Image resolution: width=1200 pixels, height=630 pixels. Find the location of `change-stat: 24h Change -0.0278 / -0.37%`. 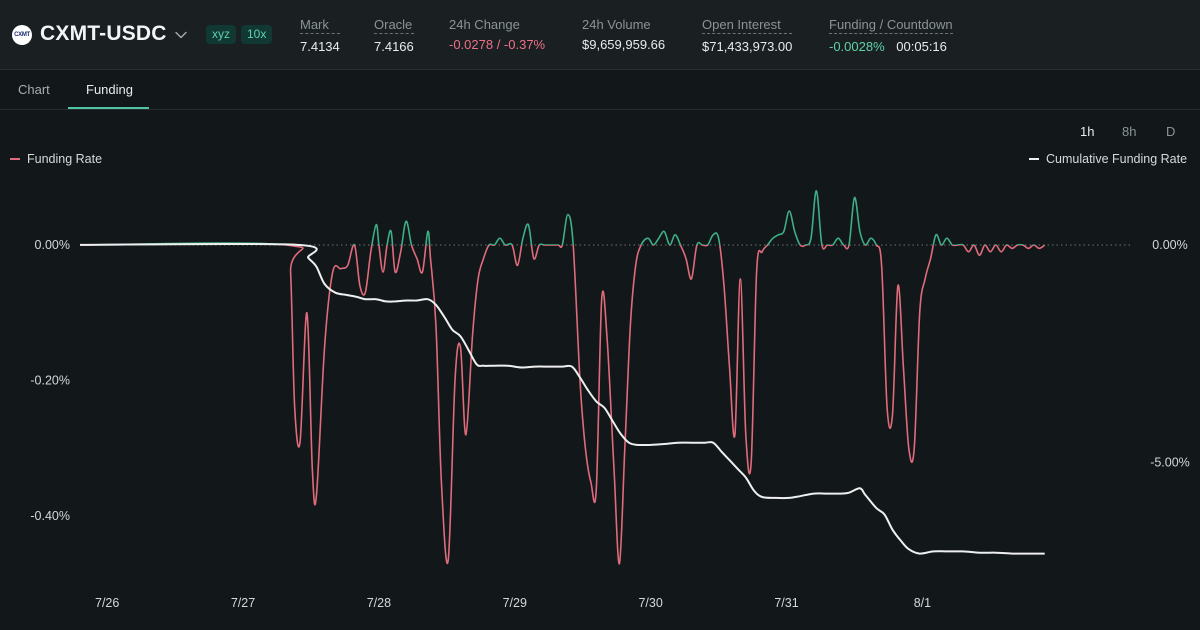

change-stat: 24h Change -0.0278 / -0.37% is located at coordinates (497, 34).